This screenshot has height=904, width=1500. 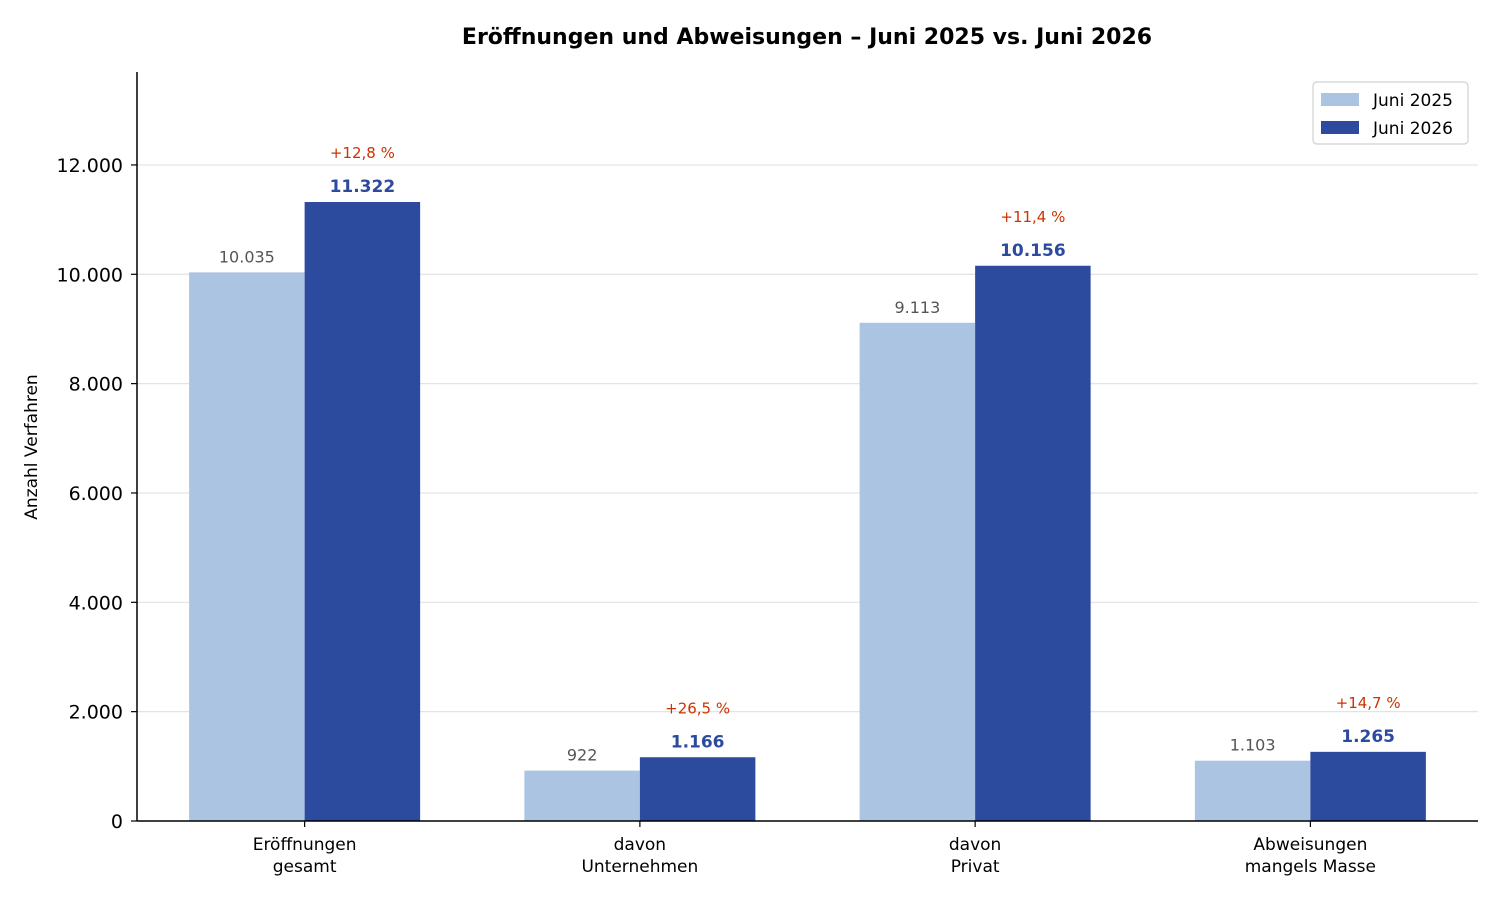 What do you see at coordinates (1033, 251) in the screenshot?
I see `bar-value-label: 10.156` at bounding box center [1033, 251].